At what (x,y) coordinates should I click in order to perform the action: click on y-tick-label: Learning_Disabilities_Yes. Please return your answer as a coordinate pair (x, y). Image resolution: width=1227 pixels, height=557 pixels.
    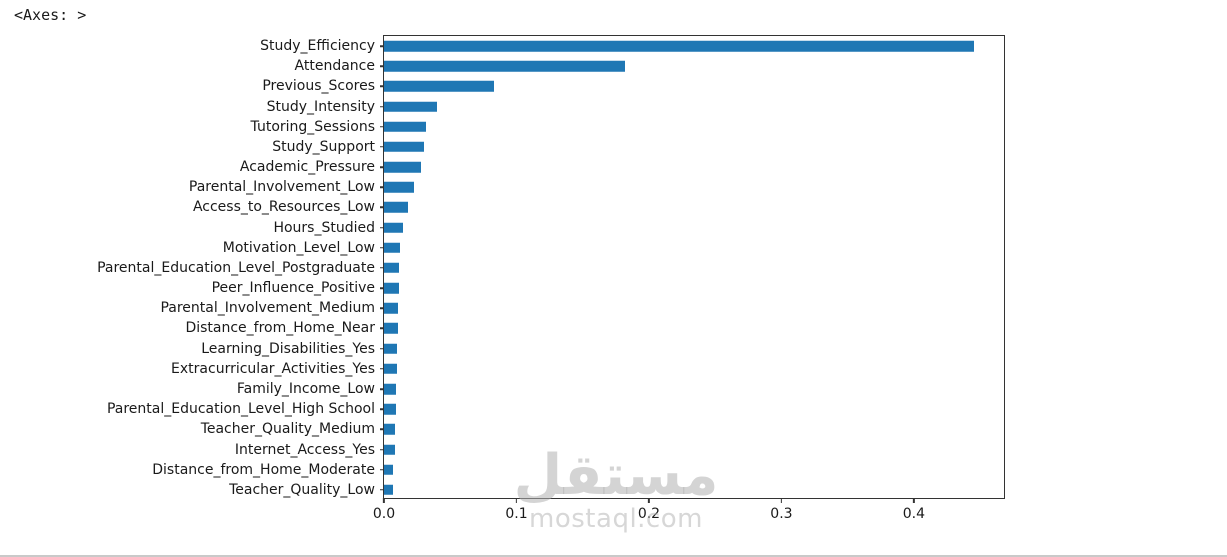
    Looking at the image, I should click on (288, 348).